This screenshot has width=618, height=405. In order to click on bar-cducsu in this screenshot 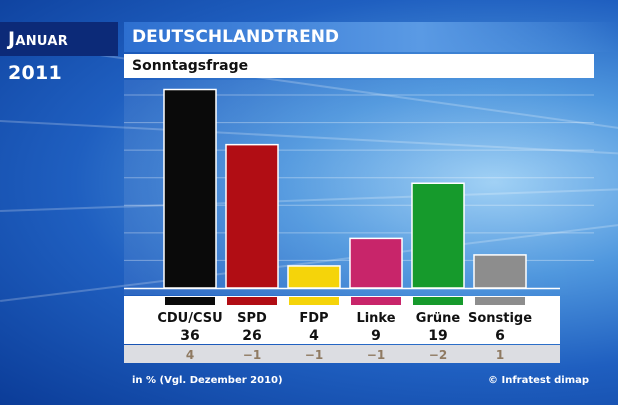, I will do `click(190, 188)`.